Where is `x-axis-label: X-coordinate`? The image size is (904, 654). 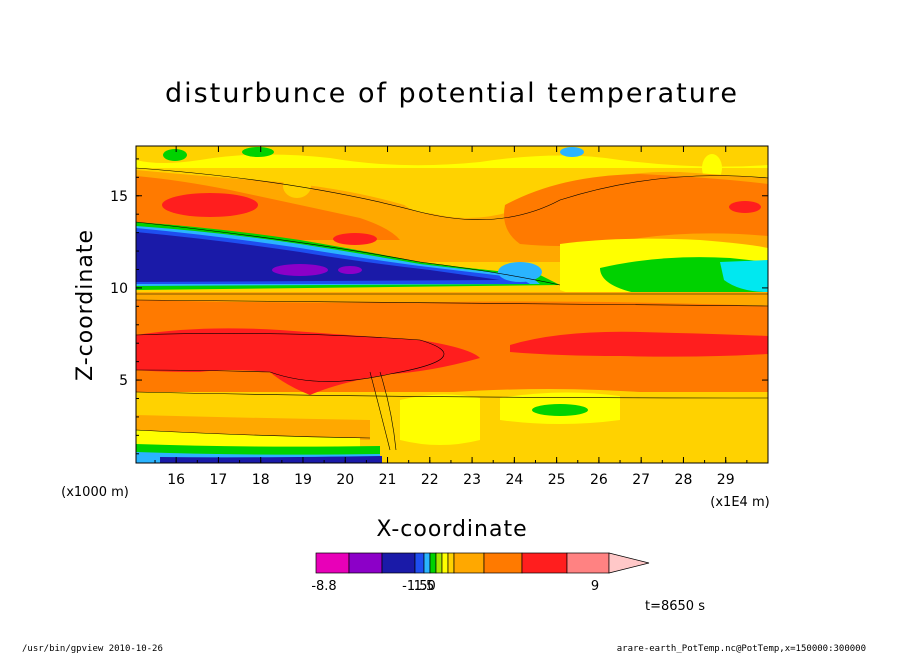 x-axis-label: X-coordinate is located at coordinates (451, 529).